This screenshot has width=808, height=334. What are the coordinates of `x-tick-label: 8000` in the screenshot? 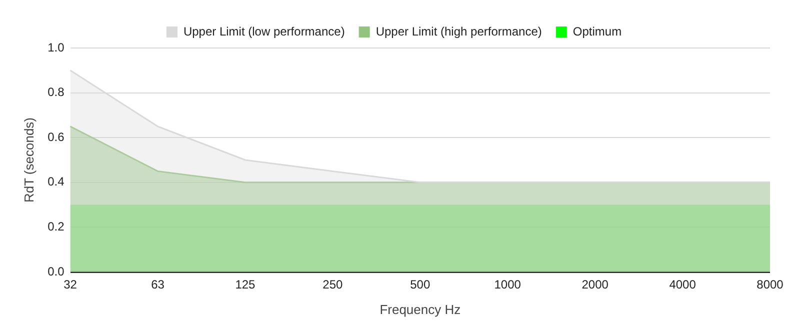 It's located at (770, 285).